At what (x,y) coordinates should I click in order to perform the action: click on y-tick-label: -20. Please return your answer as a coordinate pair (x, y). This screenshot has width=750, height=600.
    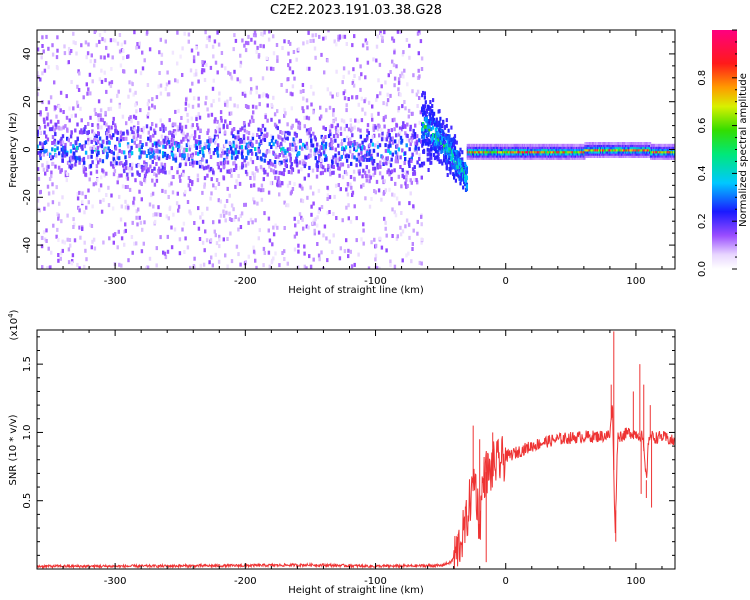
    Looking at the image, I should click on (27, 197).